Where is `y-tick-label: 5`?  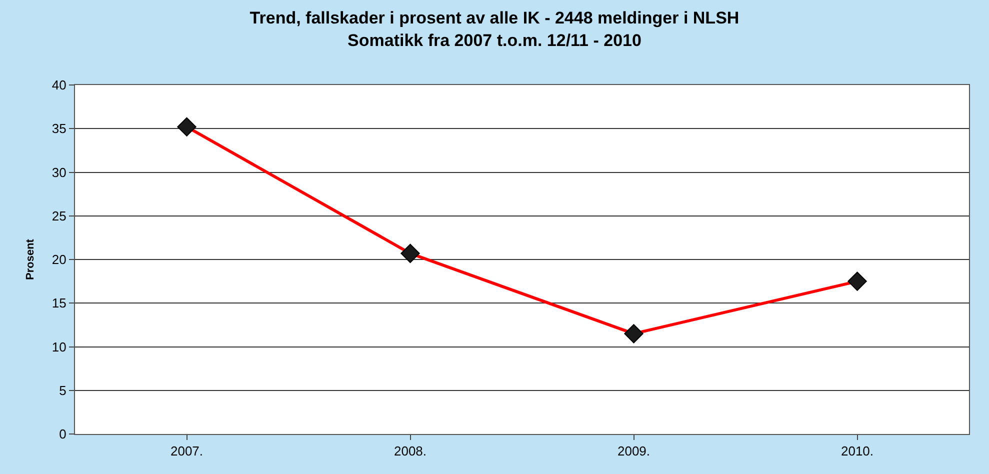
y-tick-label: 5 is located at coordinates (62, 390).